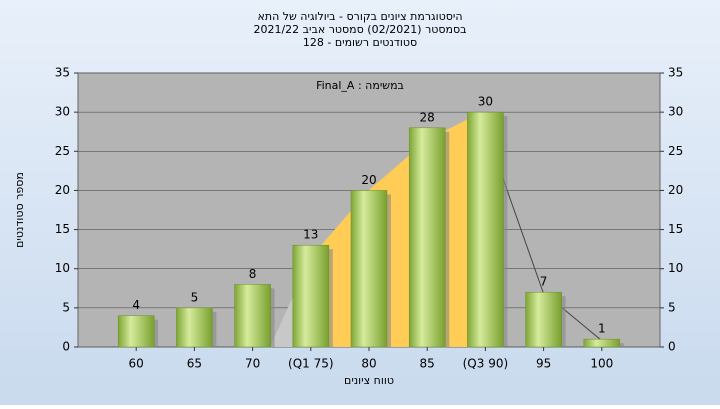  I want to click on y-tick-label: 5, so click(66, 307).